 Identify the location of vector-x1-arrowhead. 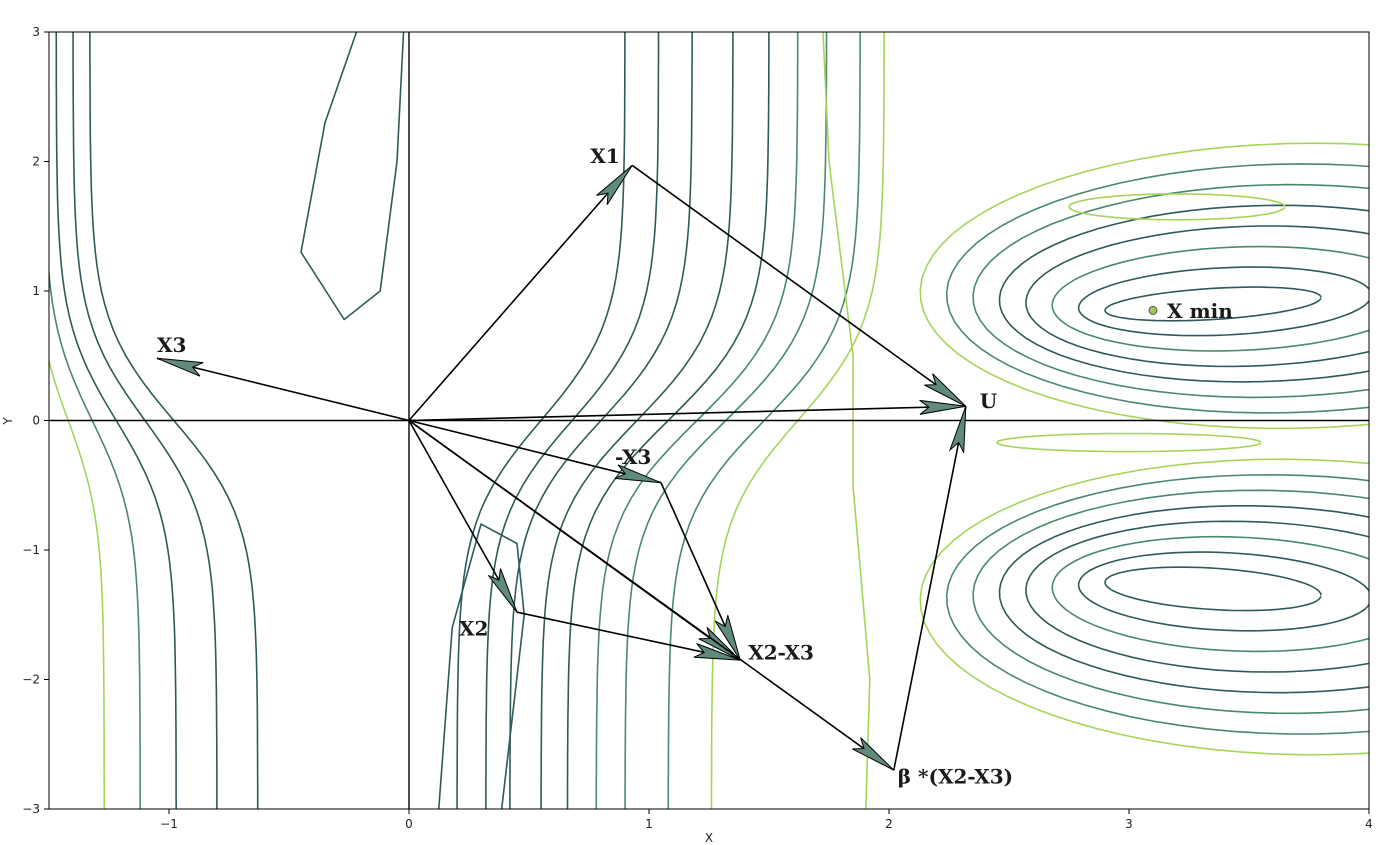
(614, 185).